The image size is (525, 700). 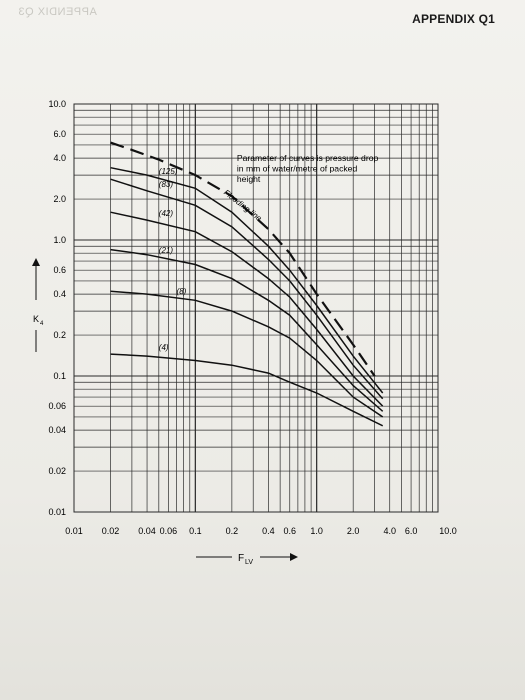 What do you see at coordinates (353, 531) in the screenshot?
I see `x-tick-label: 2.0` at bounding box center [353, 531].